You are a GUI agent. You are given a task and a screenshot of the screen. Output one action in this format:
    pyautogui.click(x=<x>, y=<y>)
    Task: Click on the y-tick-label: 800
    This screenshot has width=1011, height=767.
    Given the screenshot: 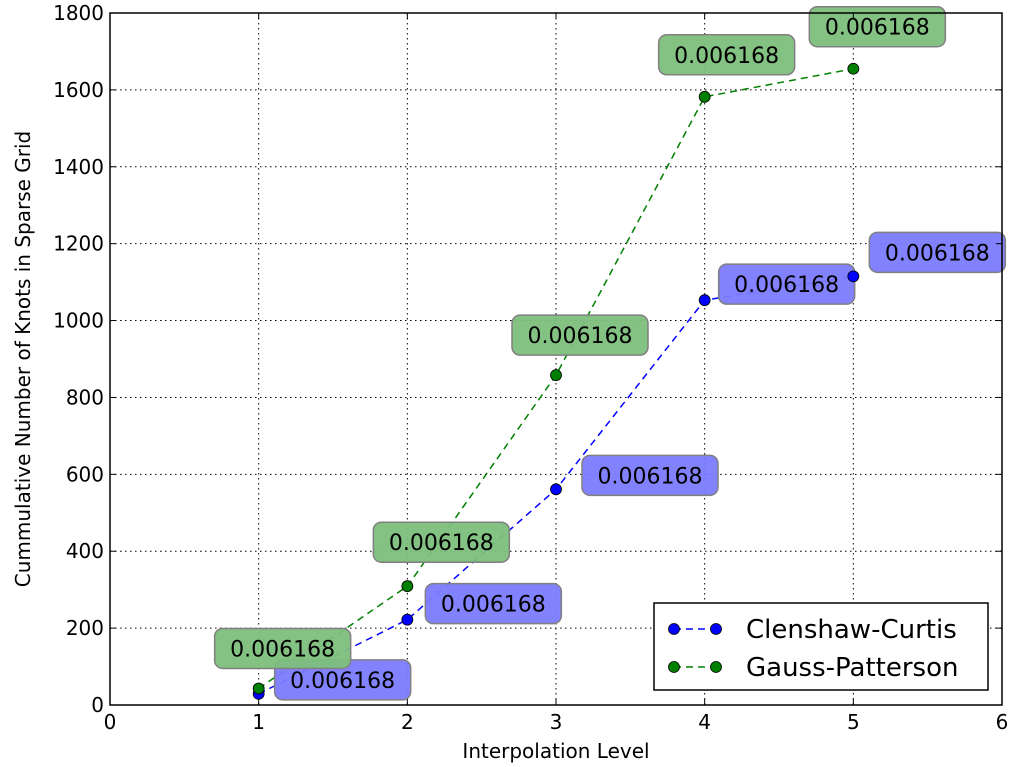 What is the action you would take?
    pyautogui.click(x=85, y=397)
    